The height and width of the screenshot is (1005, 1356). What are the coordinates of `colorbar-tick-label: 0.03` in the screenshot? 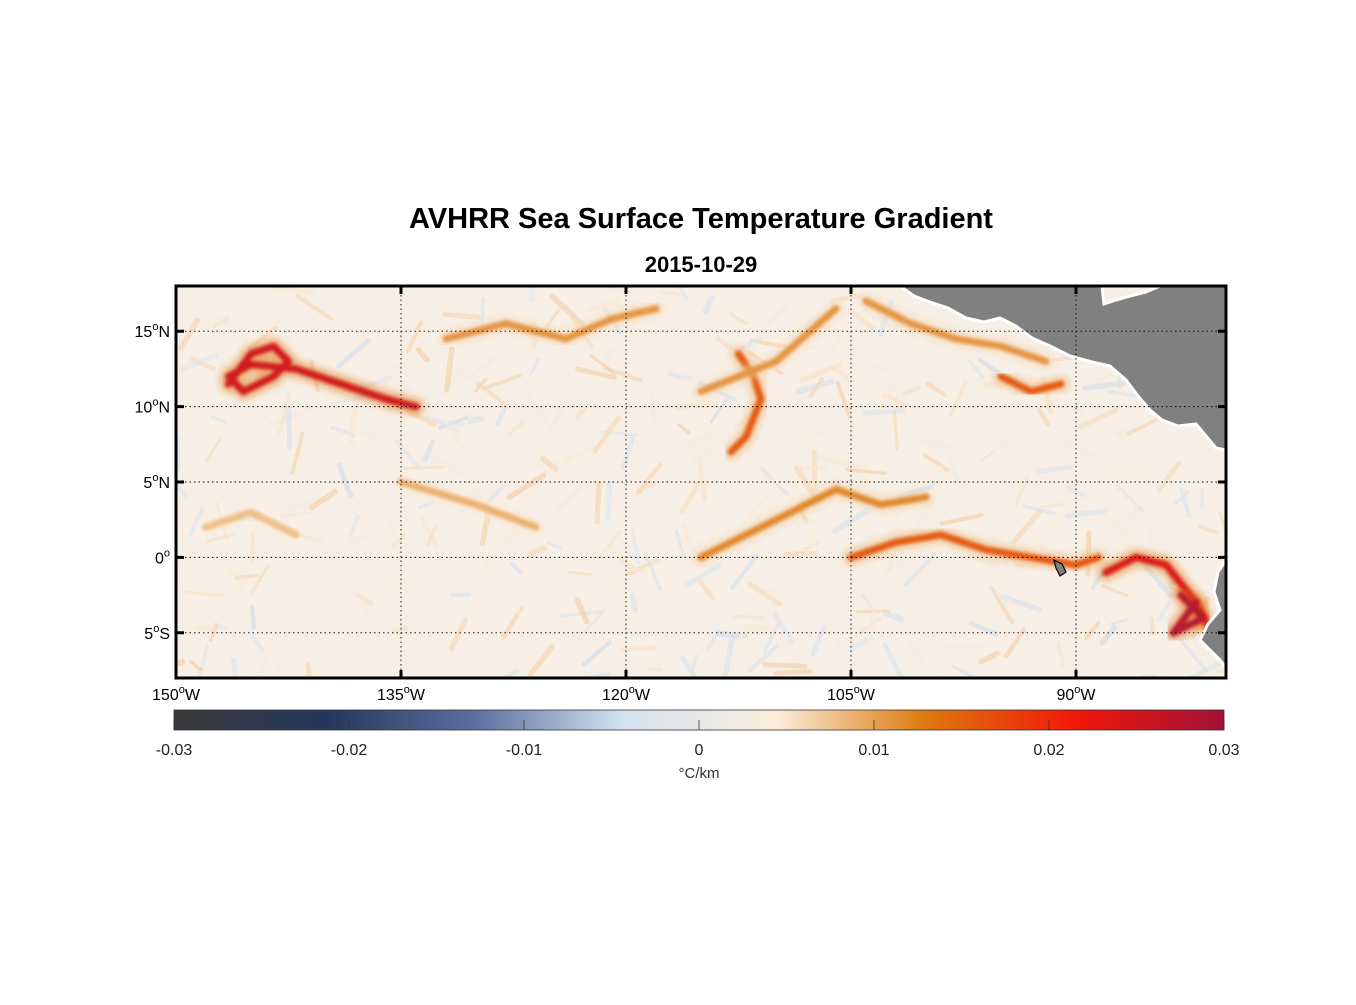 It's located at (1223, 750).